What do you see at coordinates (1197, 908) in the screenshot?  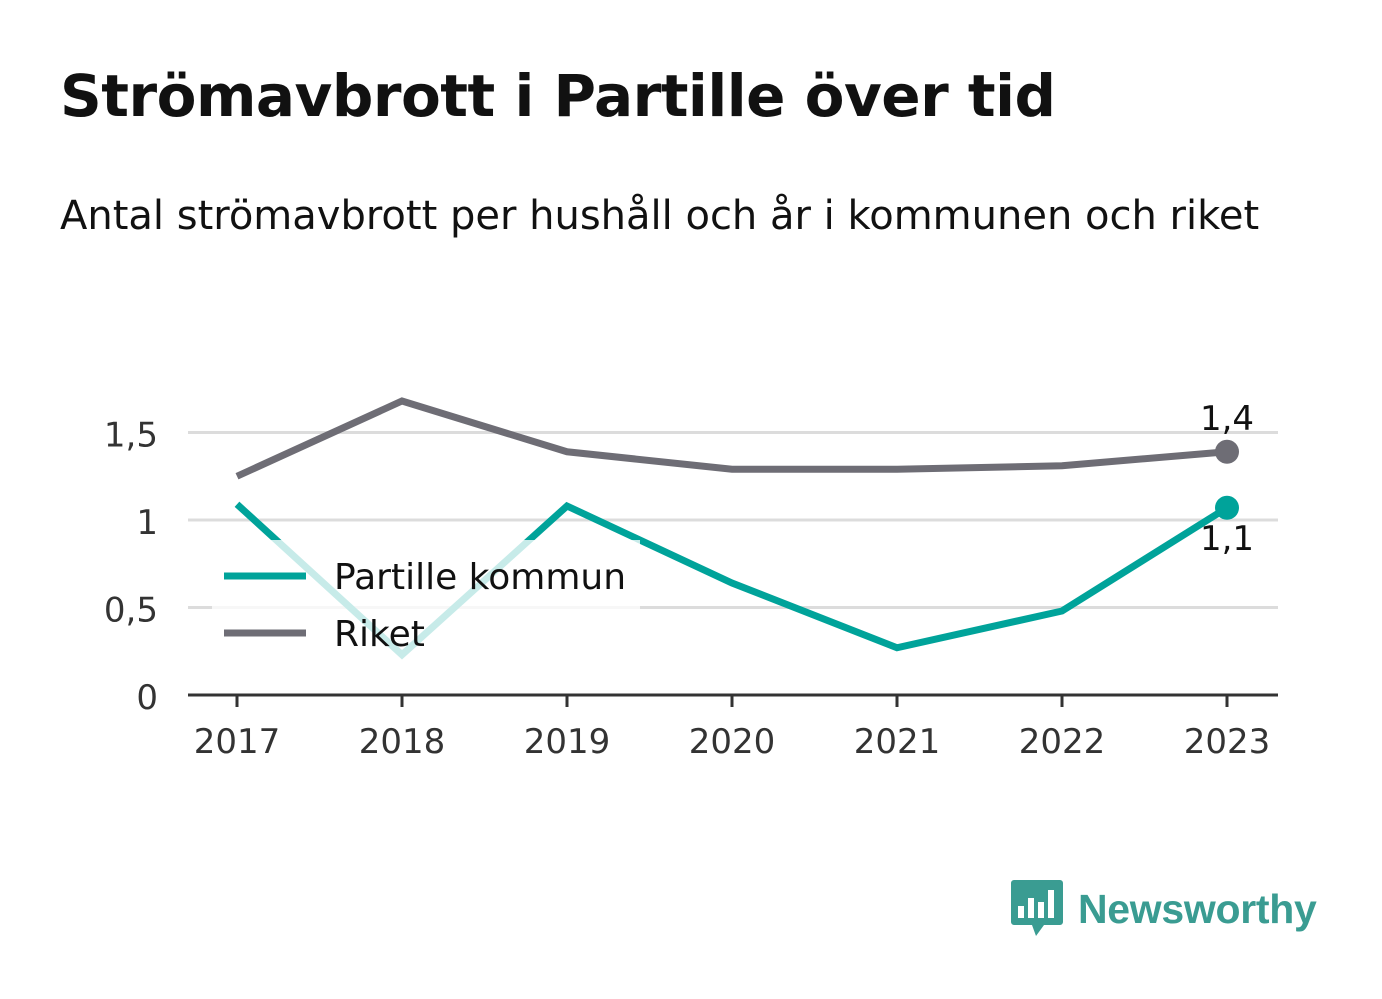 I see `logo-text: Newsworthy` at bounding box center [1197, 908].